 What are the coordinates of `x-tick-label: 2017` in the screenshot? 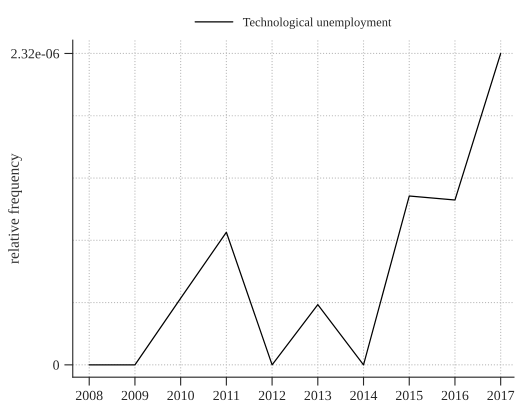 It's located at (500, 395).